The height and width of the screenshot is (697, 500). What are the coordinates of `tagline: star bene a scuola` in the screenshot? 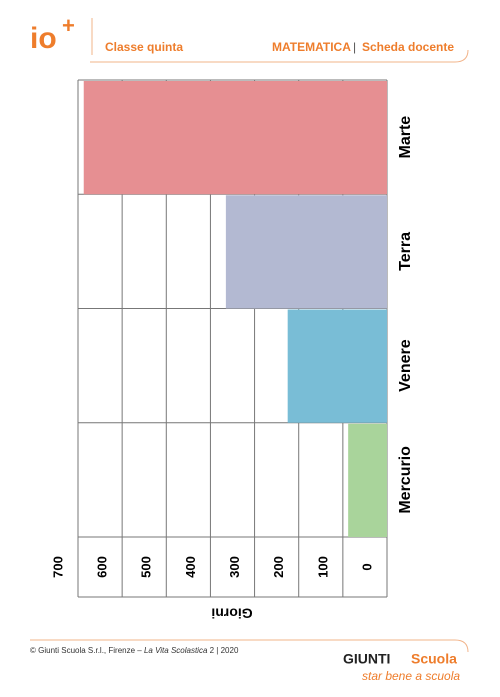 It's located at (411, 676).